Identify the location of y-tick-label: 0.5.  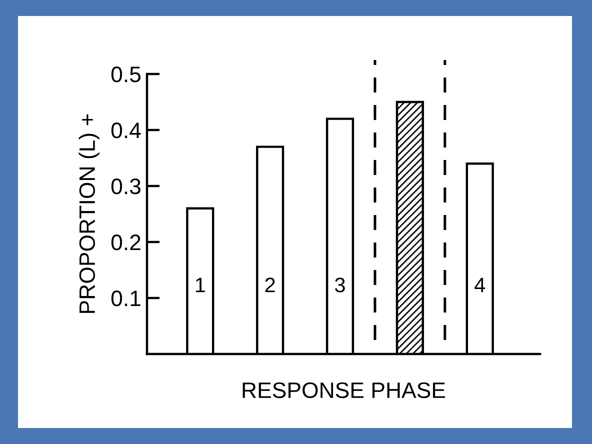
(126, 74).